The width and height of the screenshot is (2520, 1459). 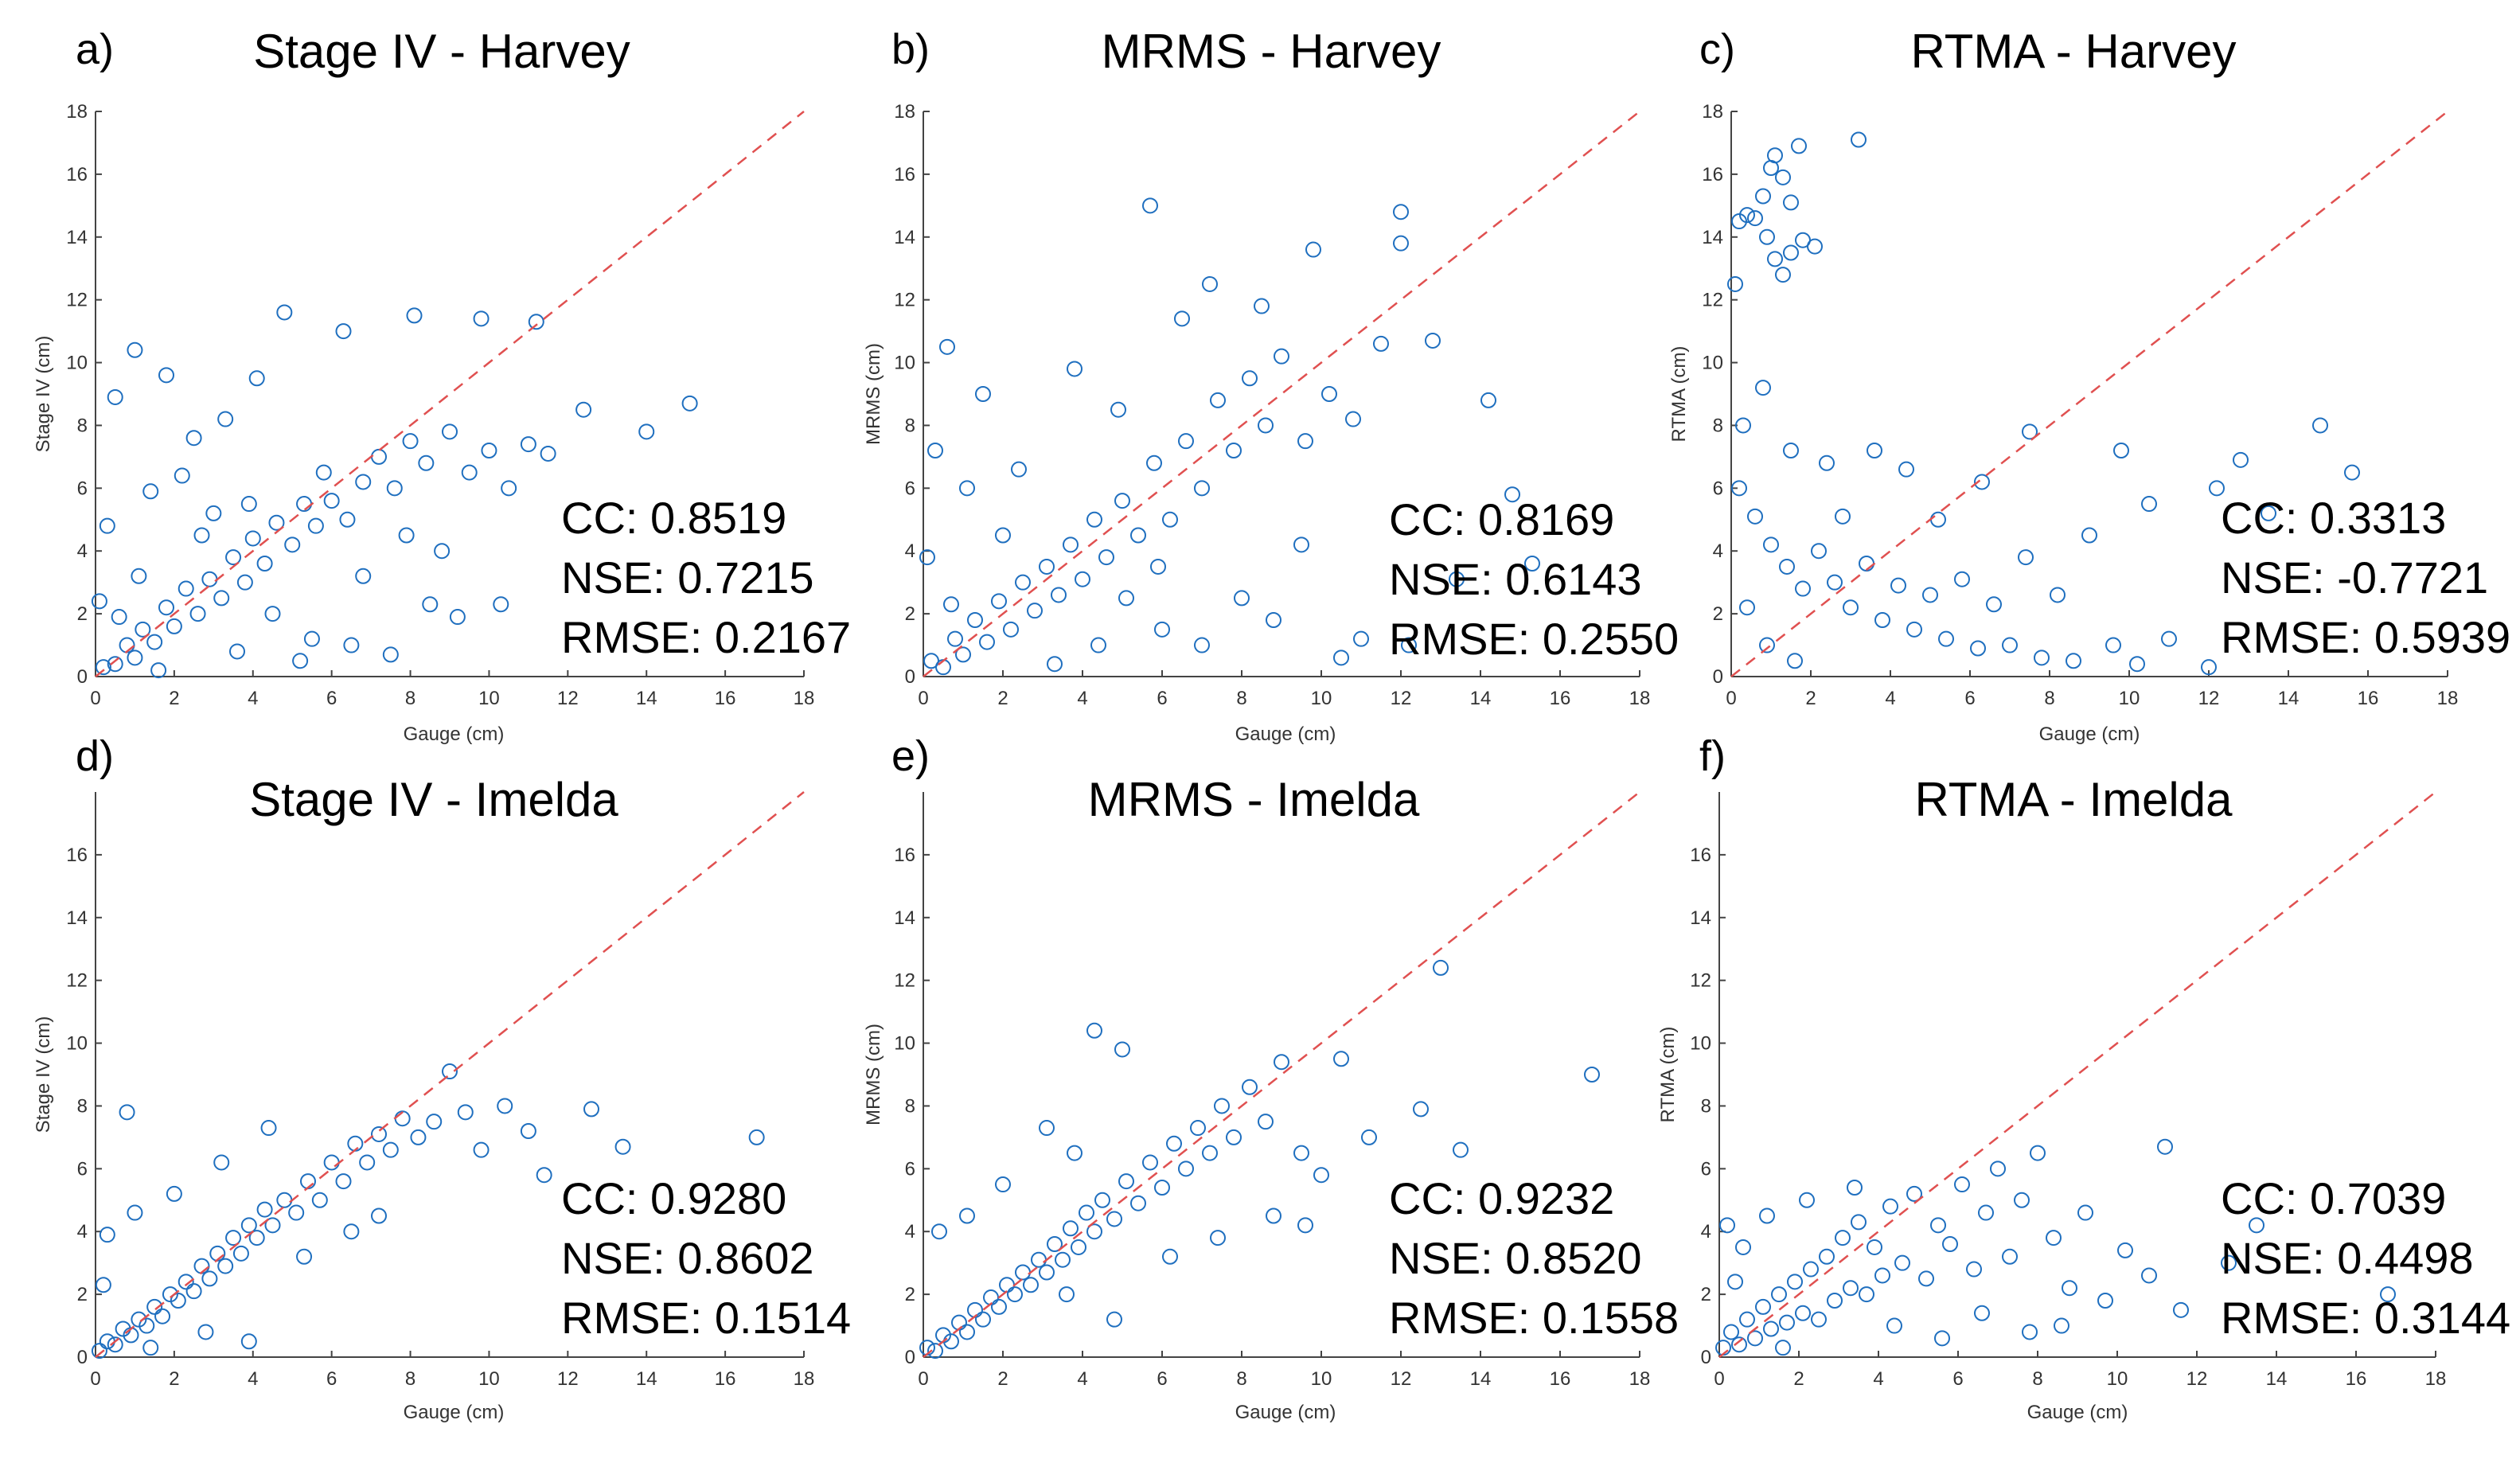 I want to click on x-tick-label-b: 10, so click(x=1321, y=699).